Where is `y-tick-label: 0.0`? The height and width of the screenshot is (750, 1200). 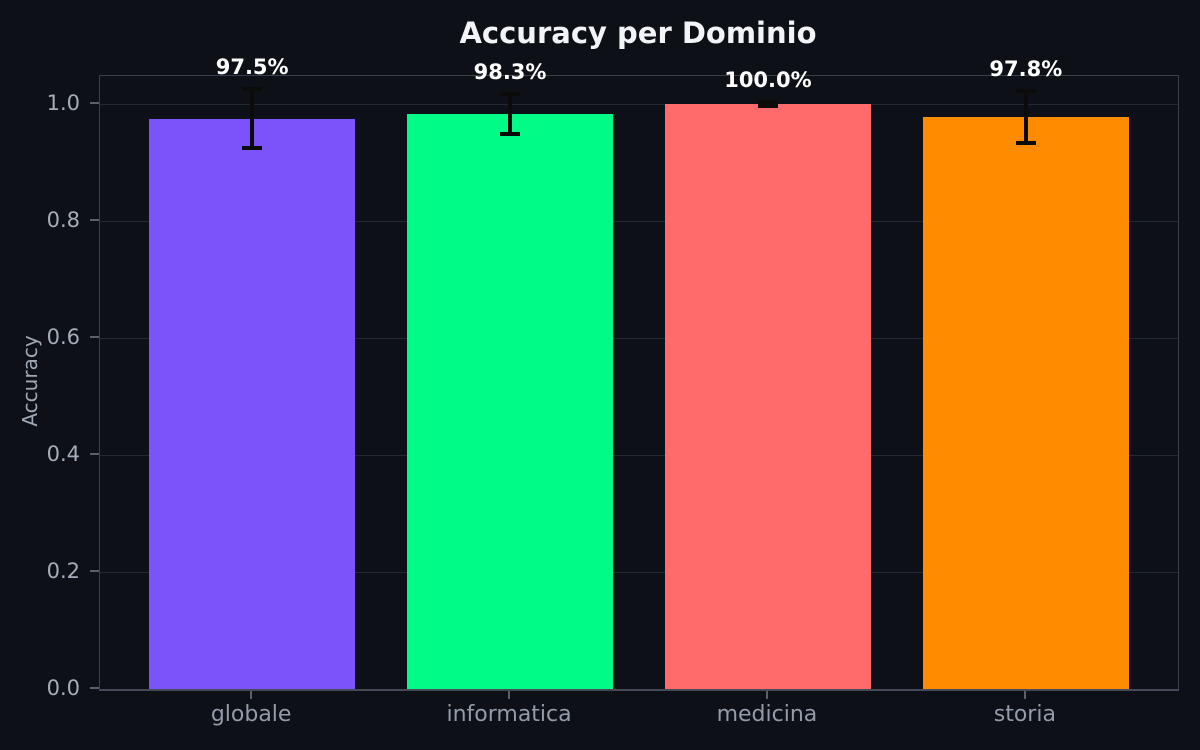 y-tick-label: 0.0 is located at coordinates (63, 688).